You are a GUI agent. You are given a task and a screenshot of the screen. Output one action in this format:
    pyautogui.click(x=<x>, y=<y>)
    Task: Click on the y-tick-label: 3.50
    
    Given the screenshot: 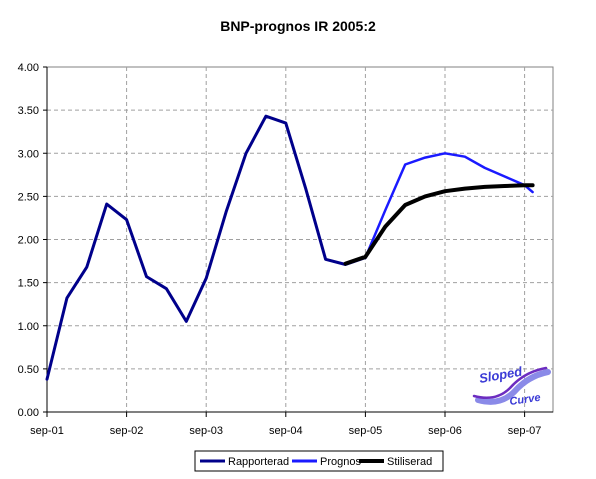 What is the action you would take?
    pyautogui.click(x=28, y=111)
    